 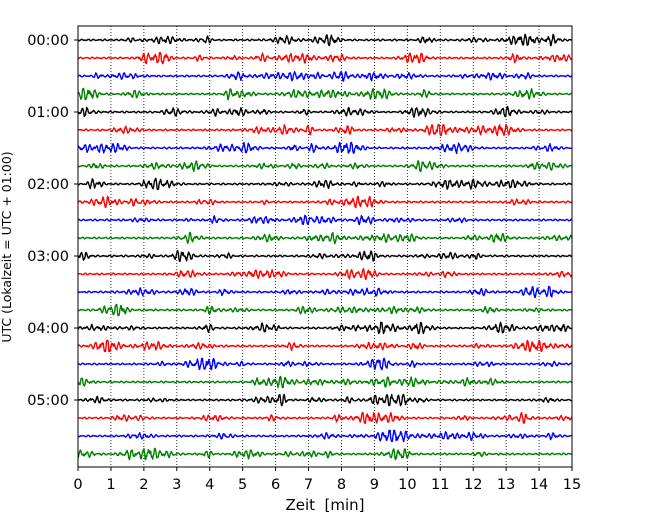 What do you see at coordinates (539, 485) in the screenshot?
I see `x-tick-label: 14` at bounding box center [539, 485].